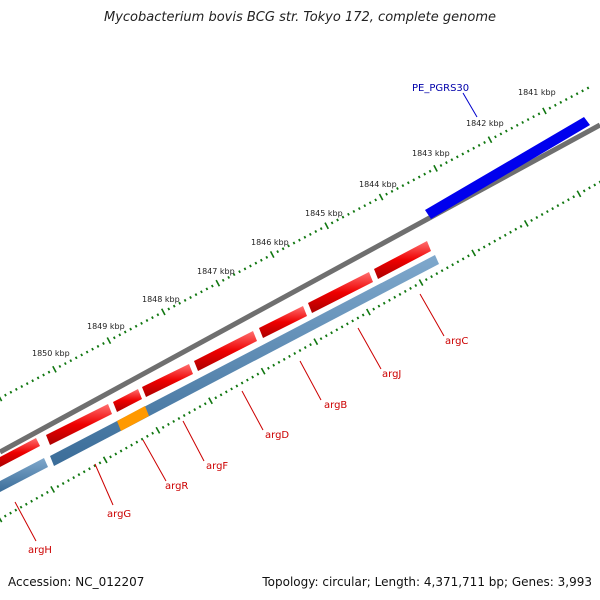 The image size is (600, 600). I want to click on argh-gene-feature, so click(20, 452).